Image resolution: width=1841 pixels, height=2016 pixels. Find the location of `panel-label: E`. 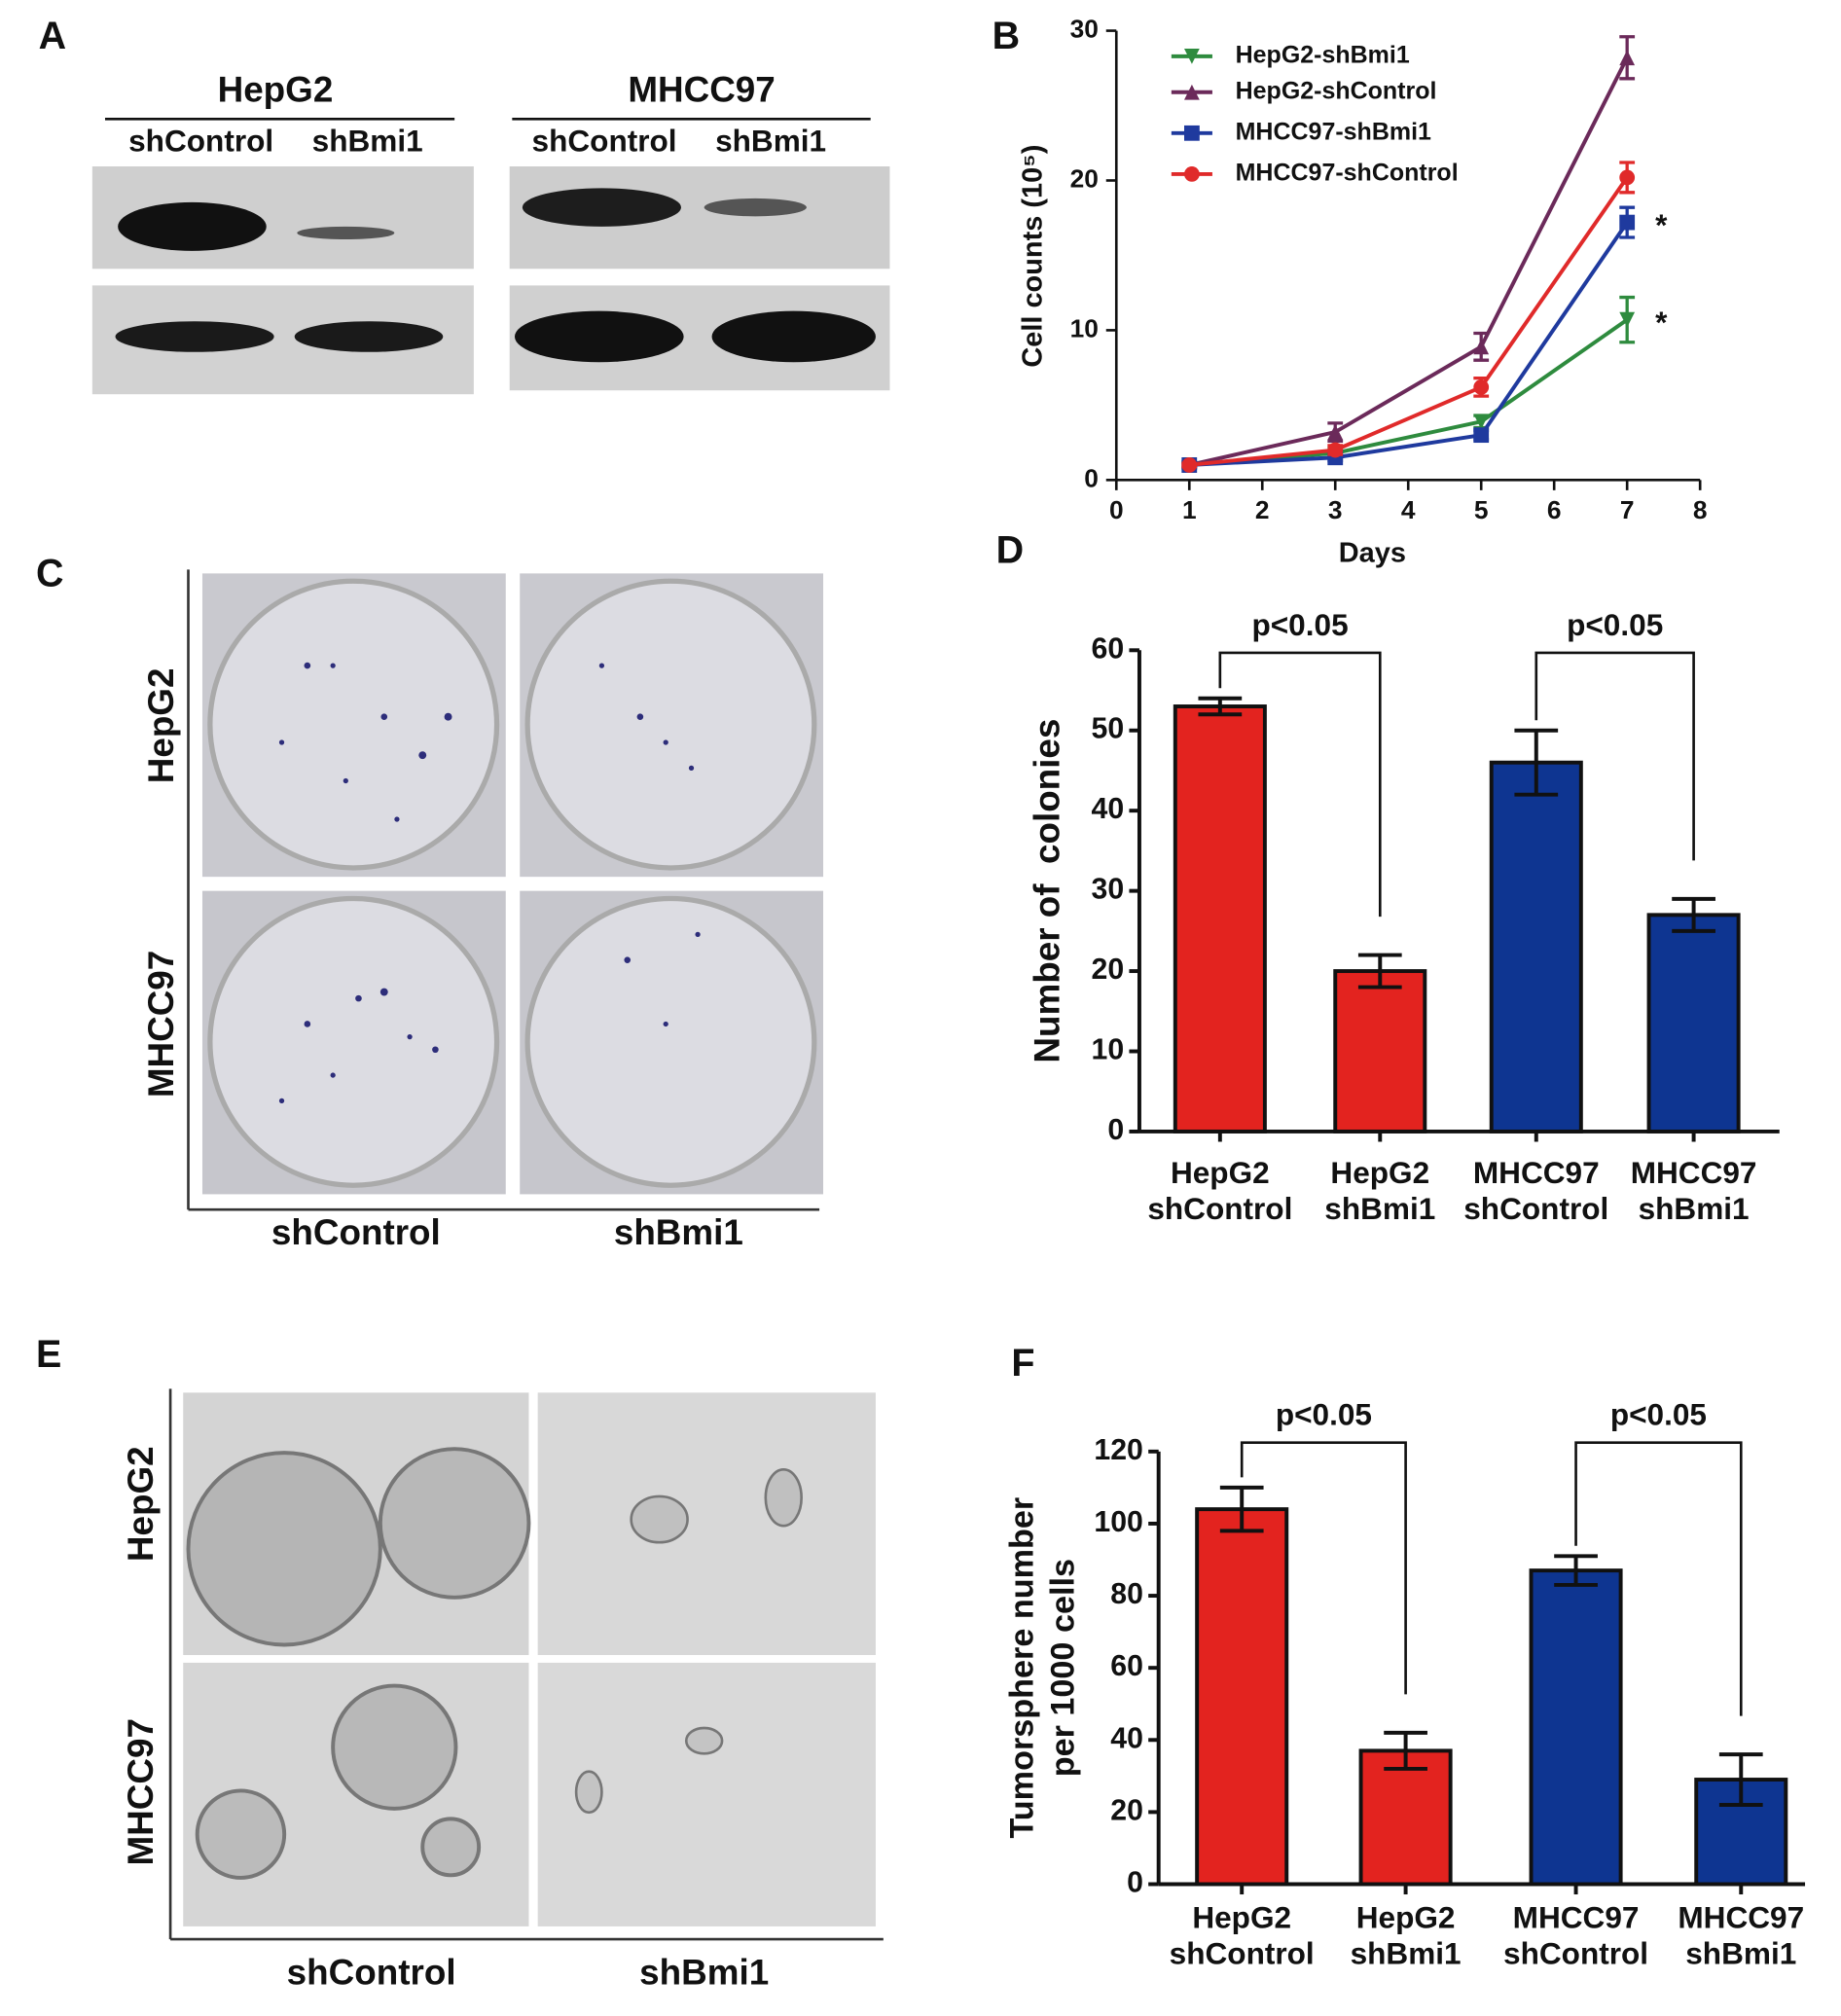

panel-label: E is located at coordinates (48, 1354).